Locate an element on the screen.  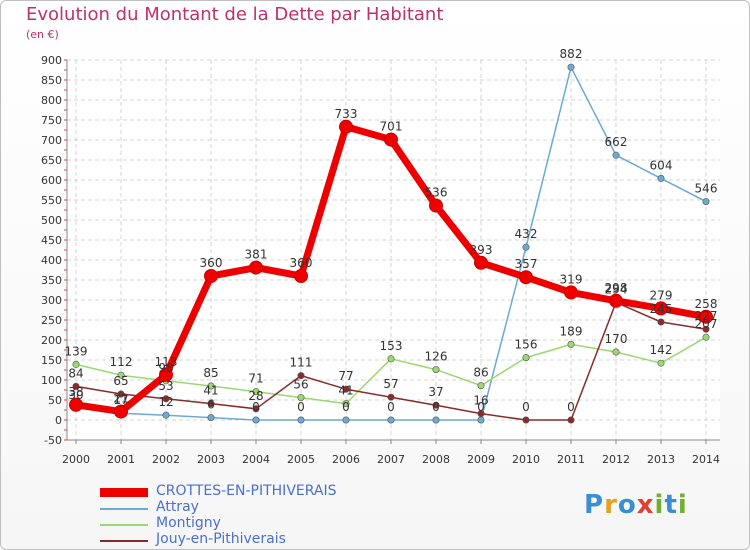
data-label: 56 is located at coordinates (300, 385).